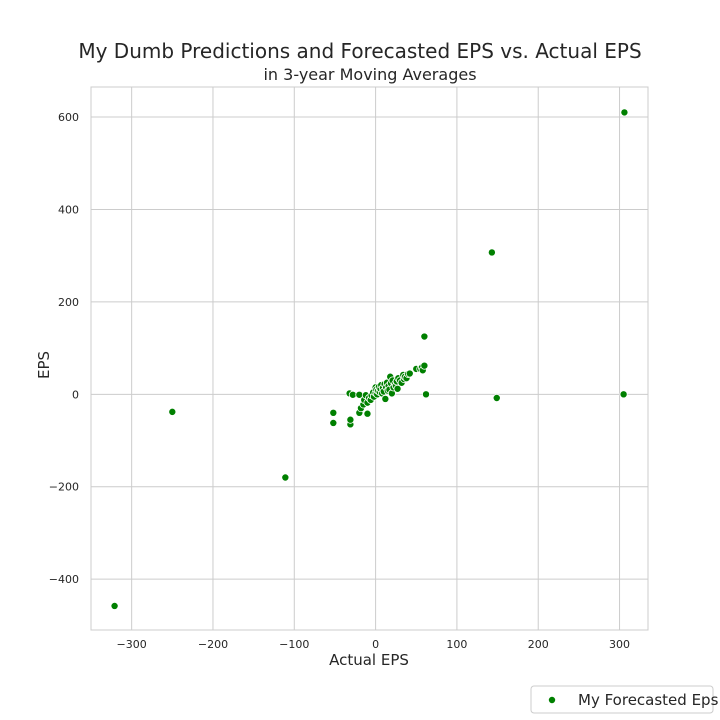 This screenshot has width=720, height=720. What do you see at coordinates (213, 644) in the screenshot?
I see `x-tick-label: −200` at bounding box center [213, 644].